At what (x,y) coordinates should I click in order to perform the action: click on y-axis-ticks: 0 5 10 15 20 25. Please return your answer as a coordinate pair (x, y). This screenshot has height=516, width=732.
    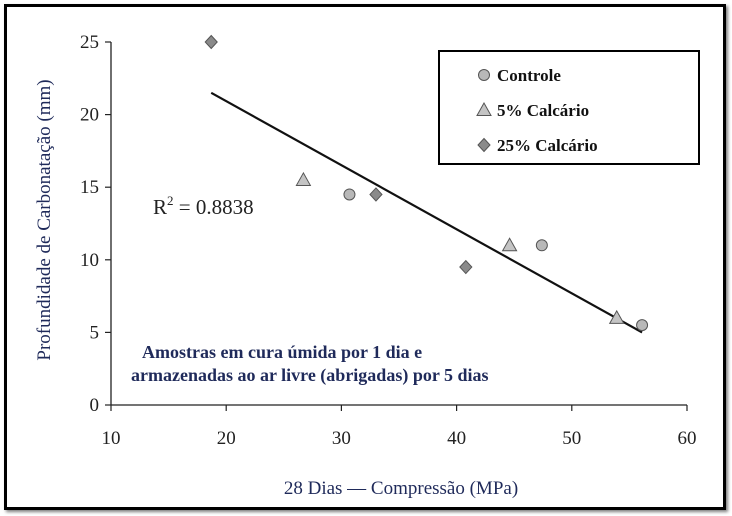
    Looking at the image, I should click on (95, 224).